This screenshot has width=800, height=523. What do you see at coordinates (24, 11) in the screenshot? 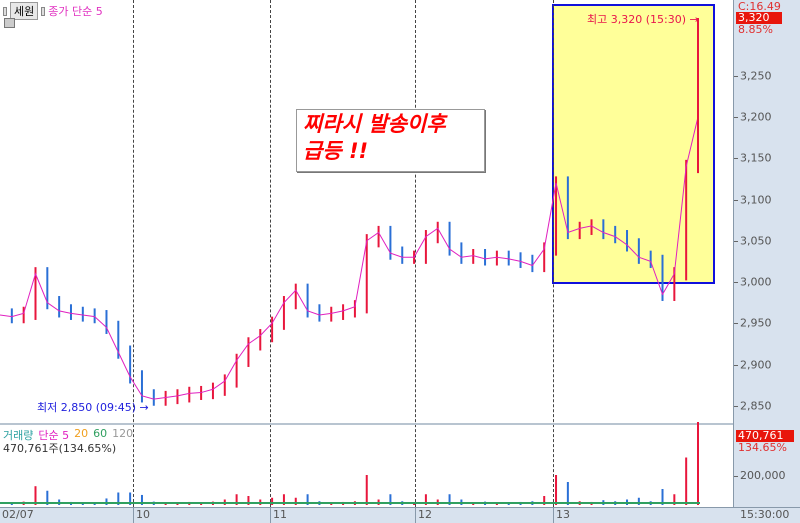
I see `stock-name-button: 세원` at bounding box center [24, 11].